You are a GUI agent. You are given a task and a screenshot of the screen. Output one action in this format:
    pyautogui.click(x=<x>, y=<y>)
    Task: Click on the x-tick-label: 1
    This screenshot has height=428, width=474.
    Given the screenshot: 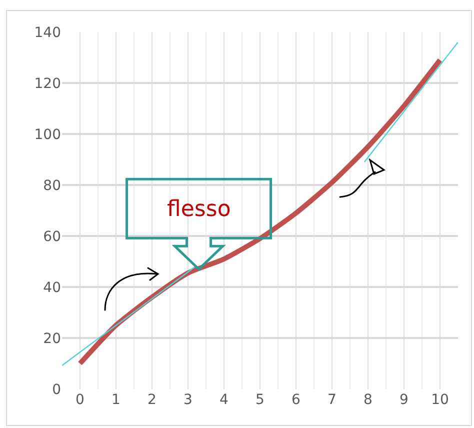 What is the action you would take?
    pyautogui.click(x=116, y=400)
    